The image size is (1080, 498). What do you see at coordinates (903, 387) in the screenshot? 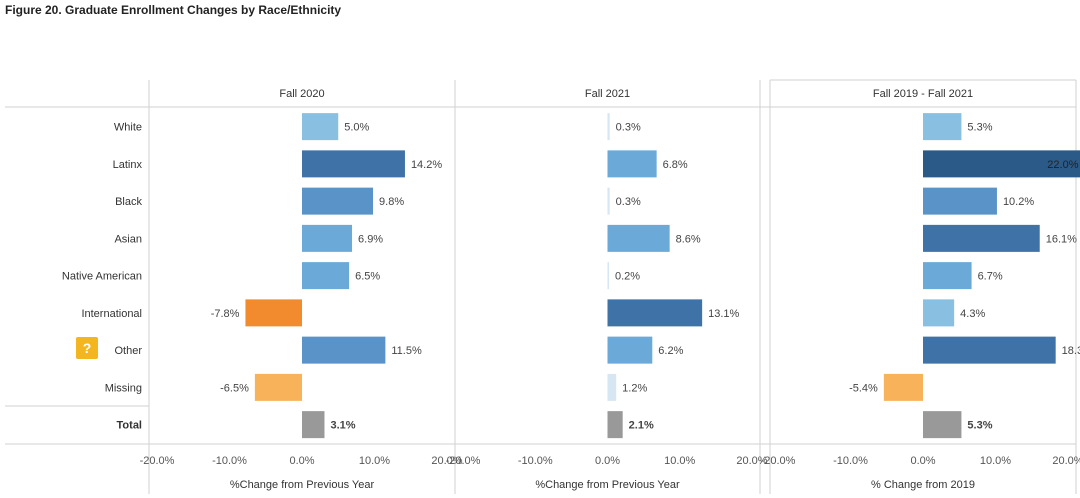
I see `bar-fall-2019-fall-2021-missing` at bounding box center [903, 387].